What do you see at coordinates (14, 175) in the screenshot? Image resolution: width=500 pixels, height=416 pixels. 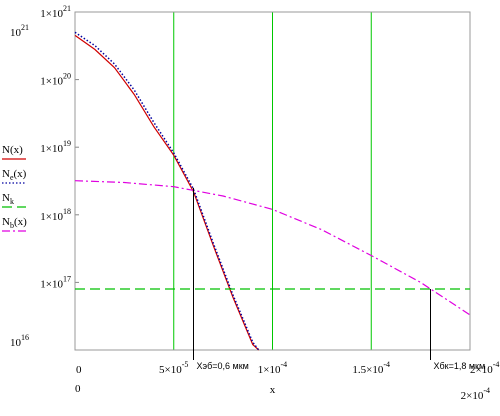 I see `legend-label: Ne(x)` at bounding box center [14, 175].